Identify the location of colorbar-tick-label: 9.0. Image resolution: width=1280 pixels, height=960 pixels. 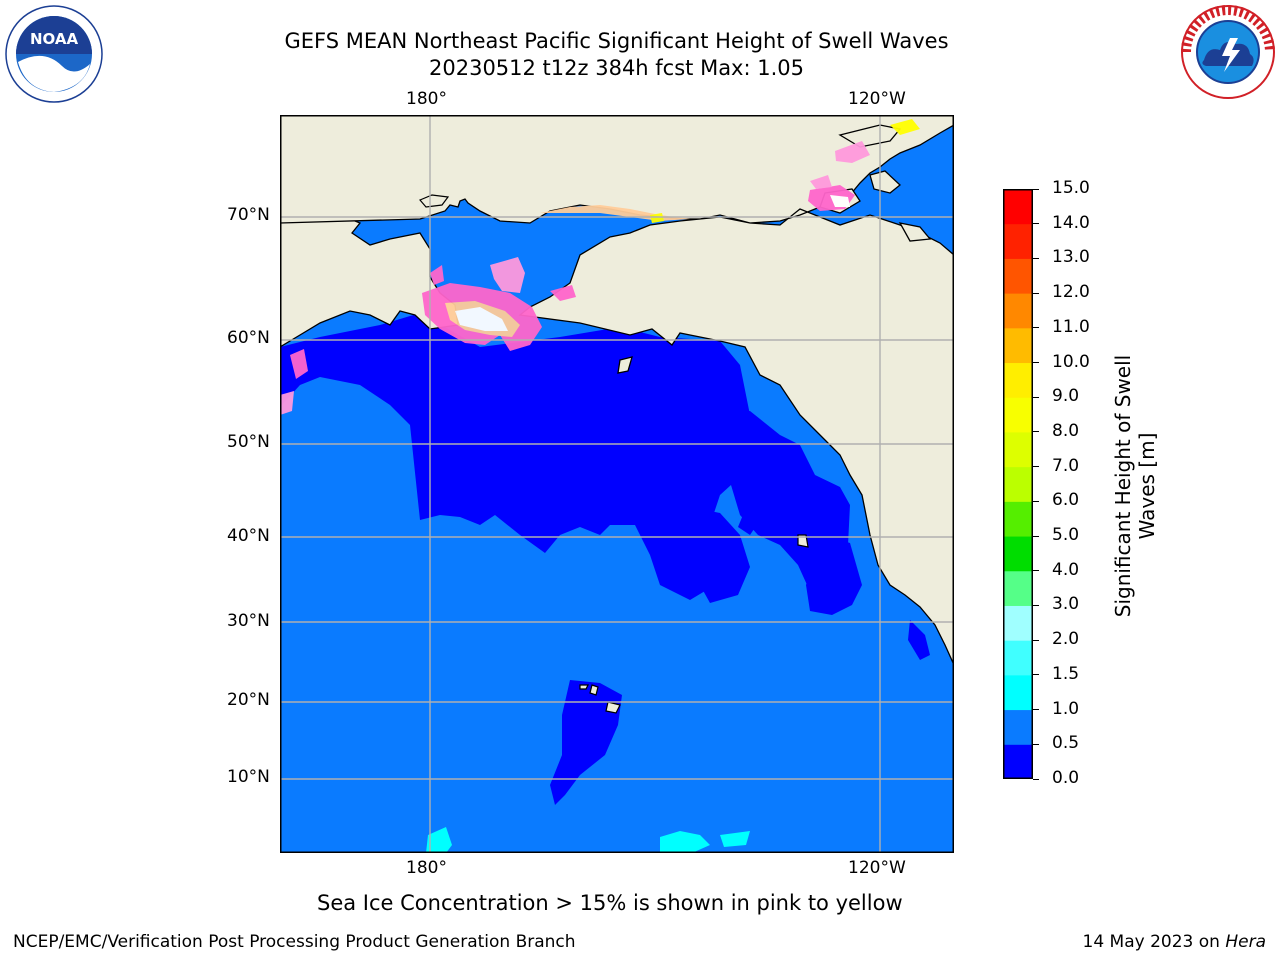
(1066, 396).